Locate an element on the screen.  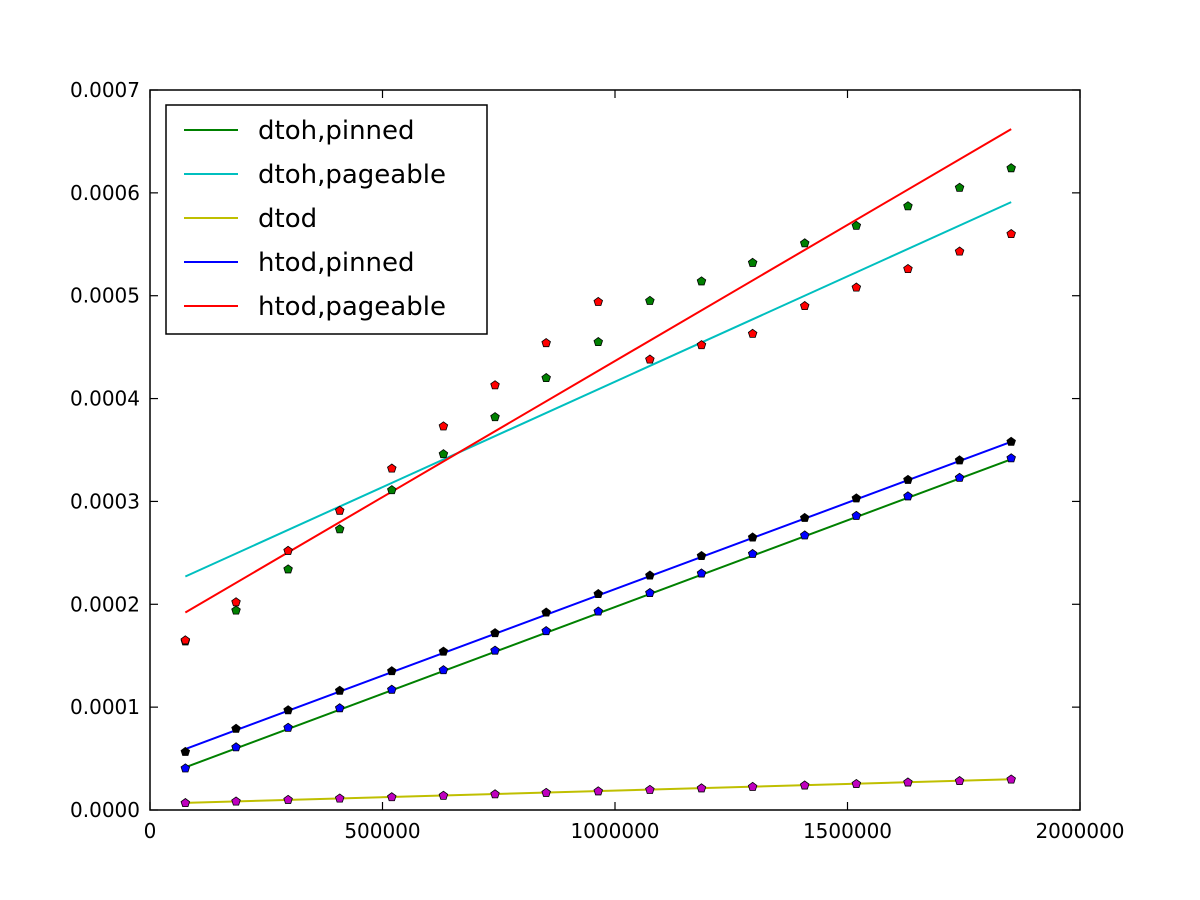
legend-label: dtoh,pinned is located at coordinates (336, 131).